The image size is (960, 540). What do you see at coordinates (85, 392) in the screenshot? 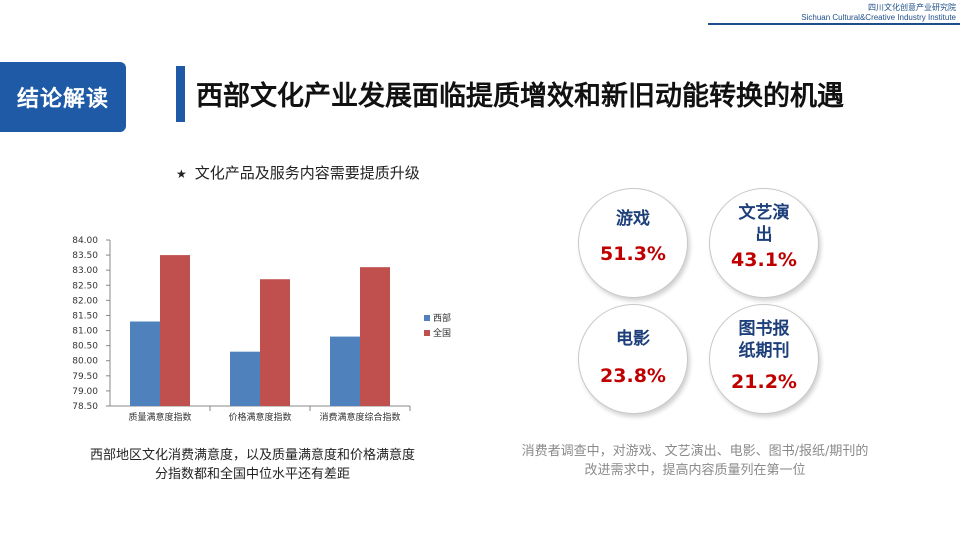
I see `y-tick-label: 79.00` at bounding box center [85, 392].